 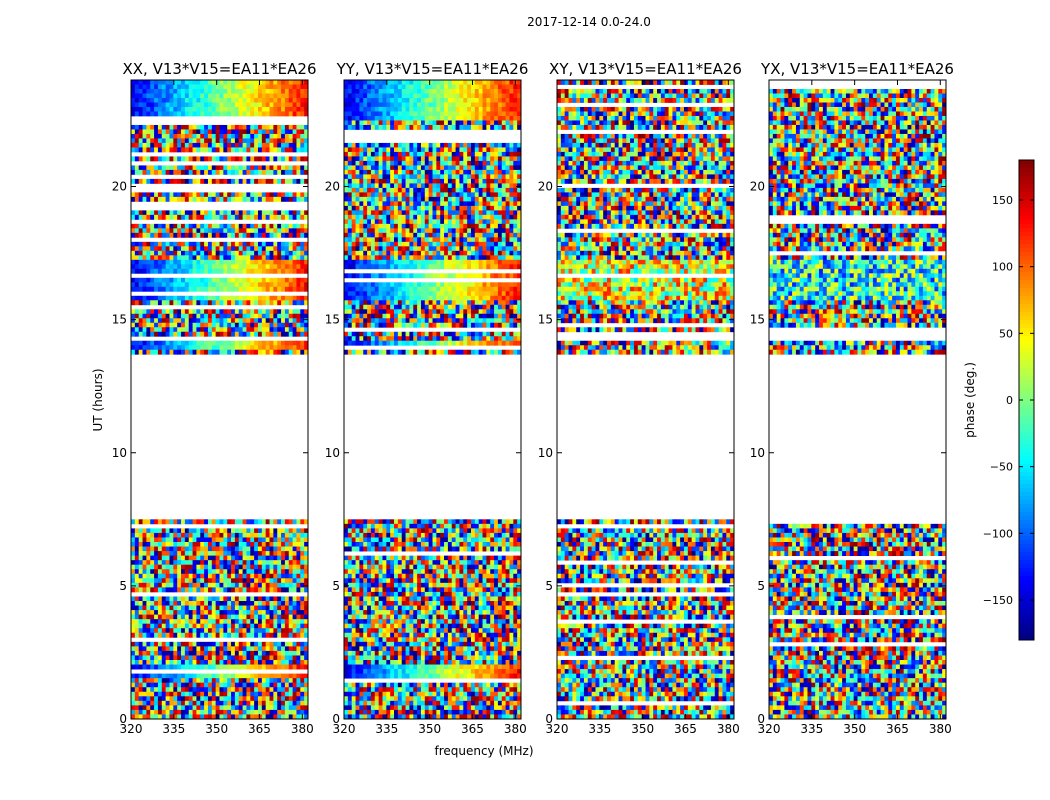 I want to click on colorbar-tick-label: −150, so click(x=998, y=600).